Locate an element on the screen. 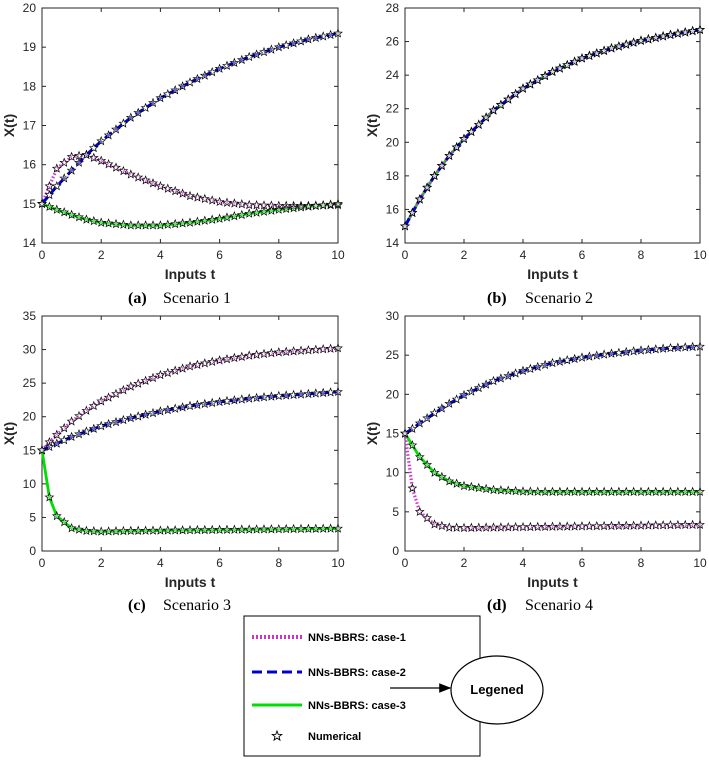  caption-c: (c) Scenario 3 is located at coordinates (179, 605).